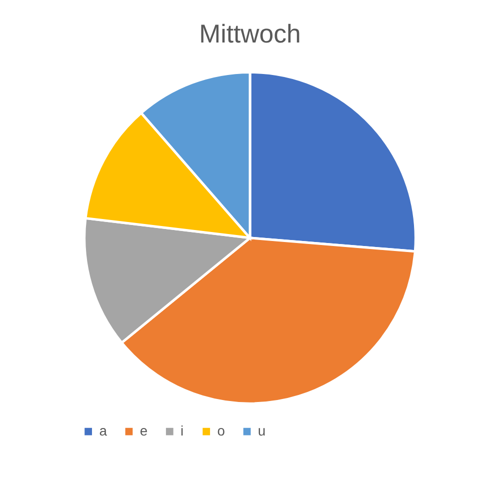 This screenshot has width=500, height=500. What do you see at coordinates (103, 430) in the screenshot?
I see `legend-label: a` at bounding box center [103, 430].